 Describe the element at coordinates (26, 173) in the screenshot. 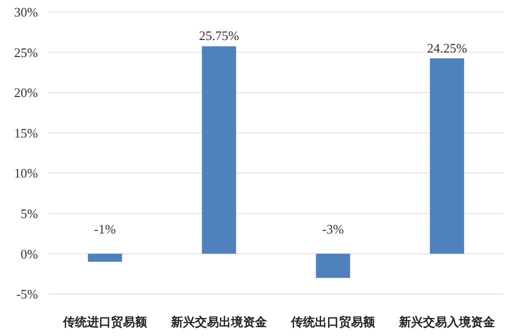

I see `y-tick-label: 10%` at that location.